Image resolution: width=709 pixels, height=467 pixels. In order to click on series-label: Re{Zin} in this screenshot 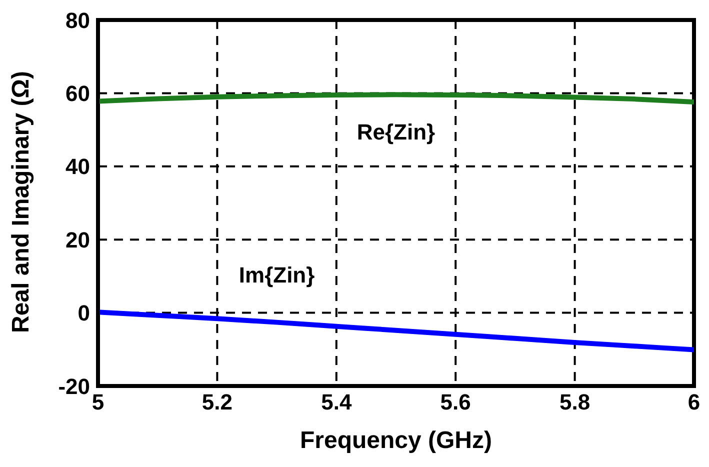, I will do `click(396, 132)`.